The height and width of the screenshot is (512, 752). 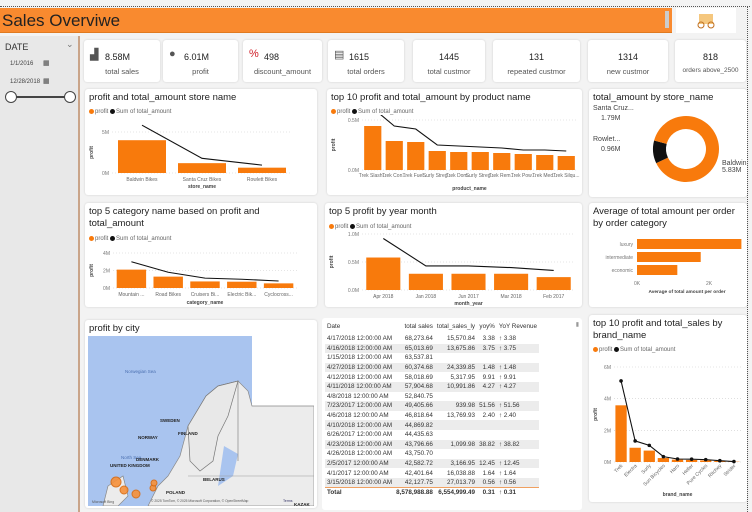 I want to click on column-header: Date, so click(x=334, y=326).